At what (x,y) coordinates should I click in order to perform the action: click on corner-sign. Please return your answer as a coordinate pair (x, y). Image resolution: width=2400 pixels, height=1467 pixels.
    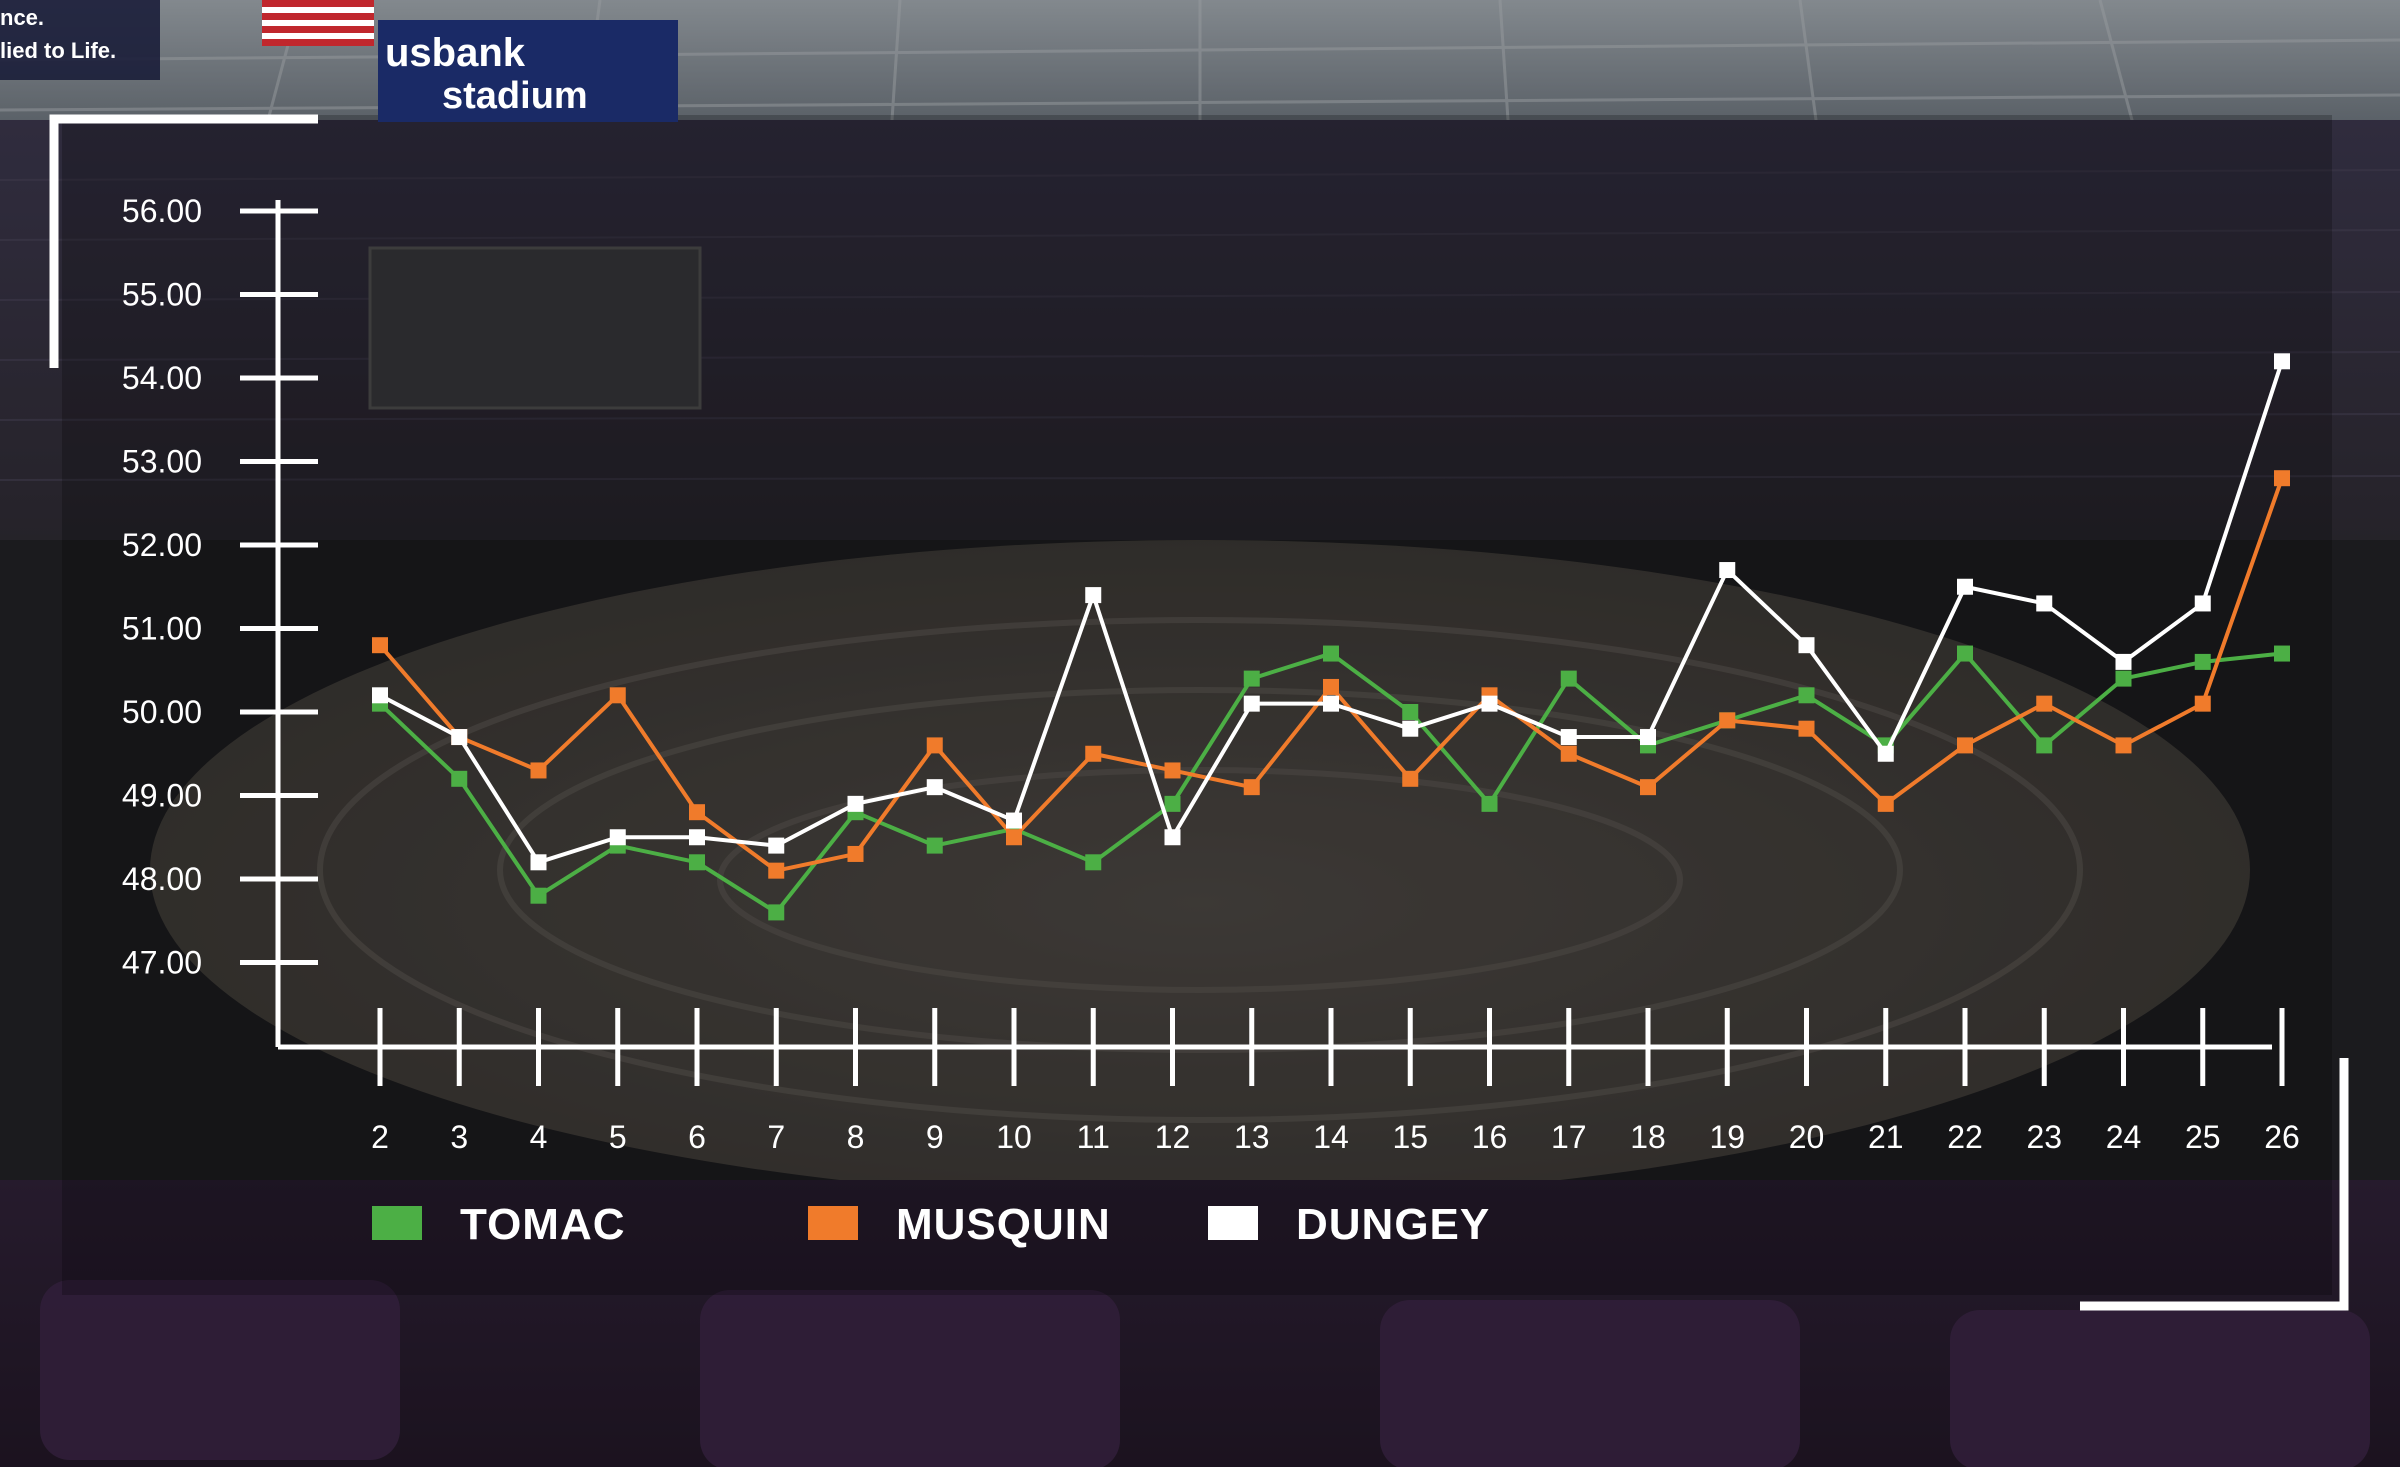
    Looking at the image, I should click on (80, 40).